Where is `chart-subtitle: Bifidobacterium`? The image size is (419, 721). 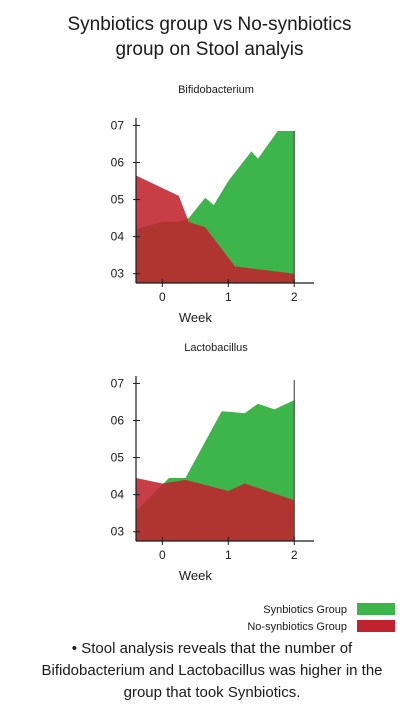 chart-subtitle: Bifidobacterium is located at coordinates (216, 90).